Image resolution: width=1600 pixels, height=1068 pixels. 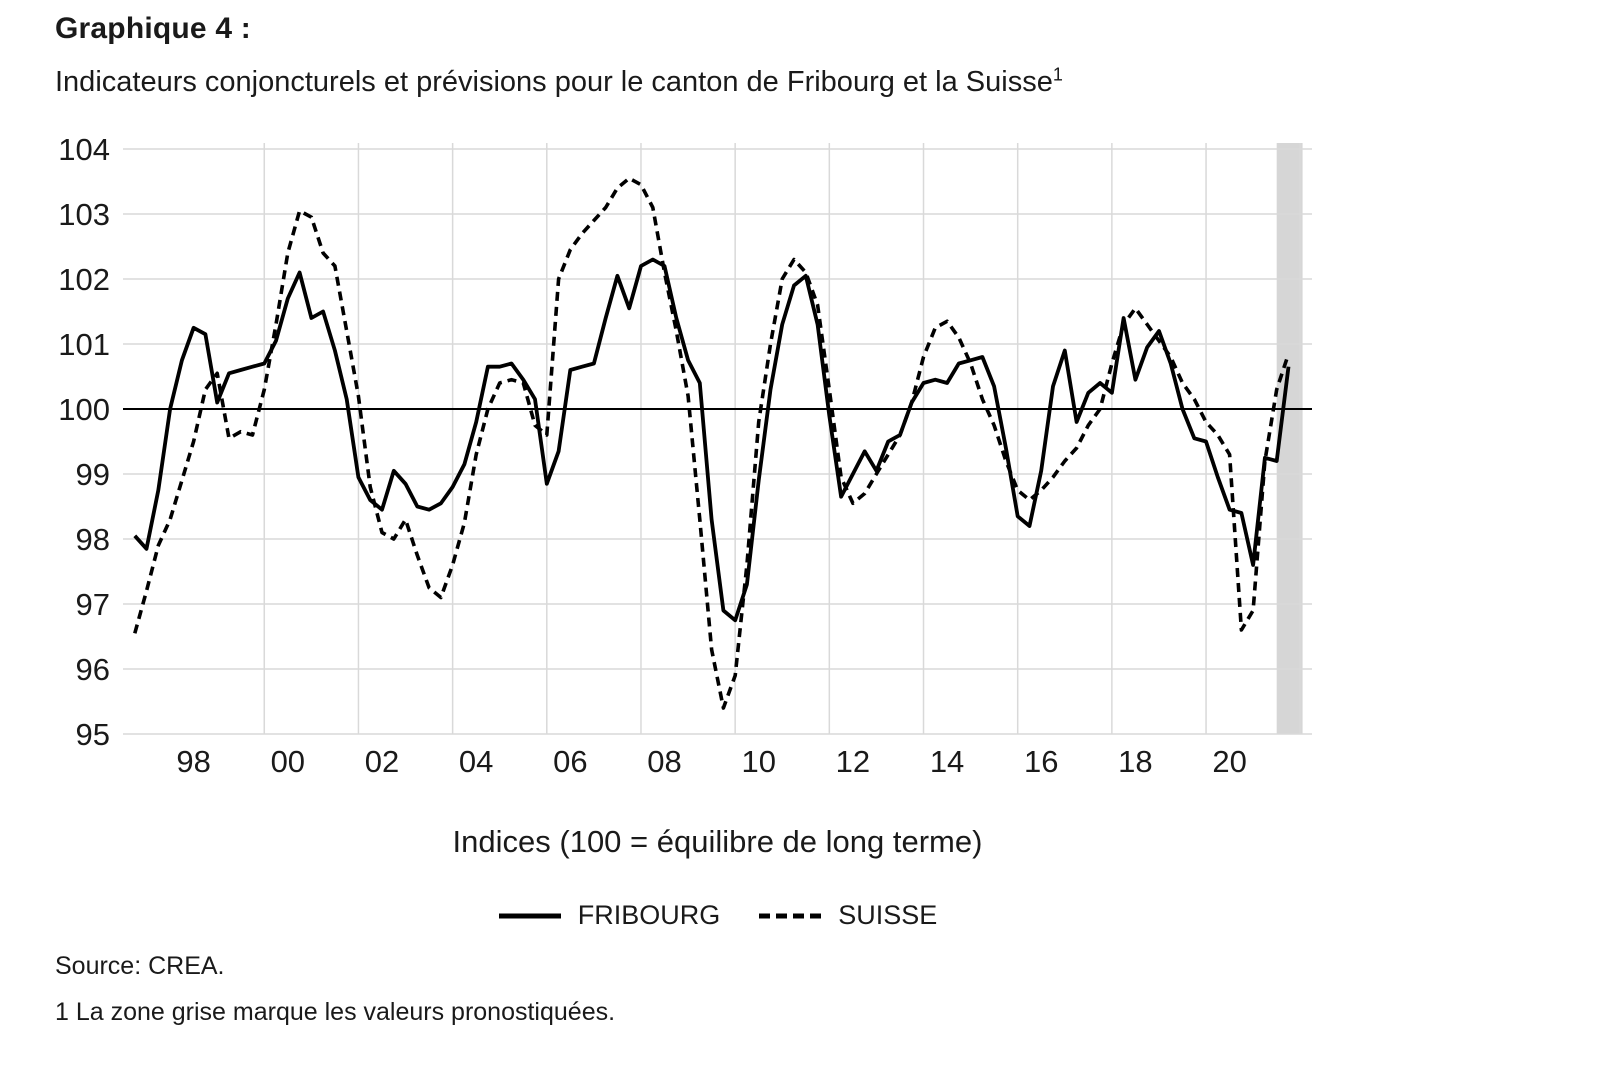 What do you see at coordinates (853, 761) in the screenshot?
I see `x-axis-tick-label: 12` at bounding box center [853, 761].